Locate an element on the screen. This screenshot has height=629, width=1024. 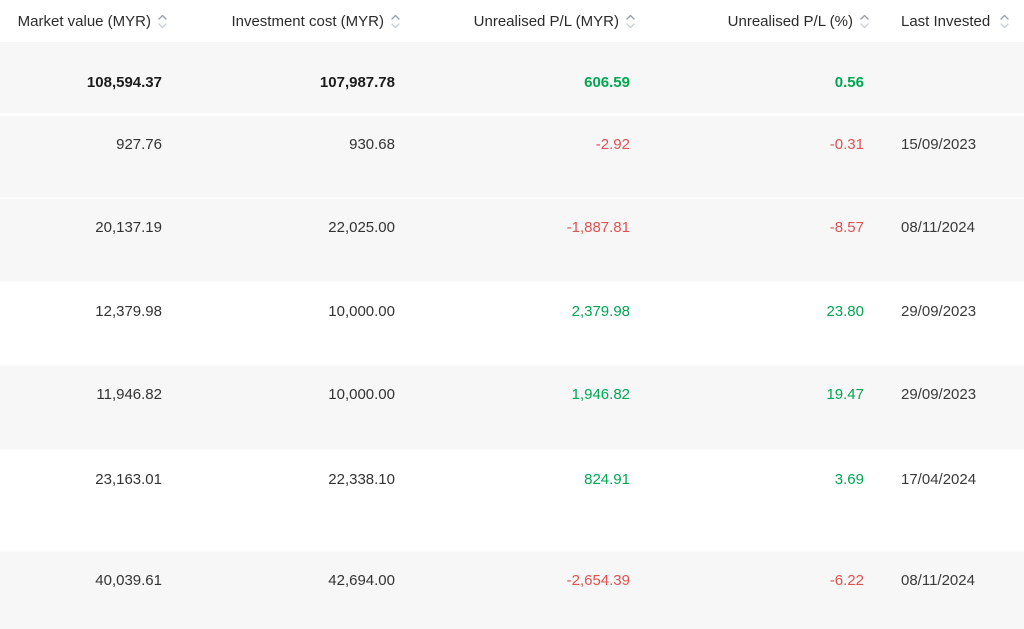
market-value-cell: 40,039.61 is located at coordinates (128, 580).